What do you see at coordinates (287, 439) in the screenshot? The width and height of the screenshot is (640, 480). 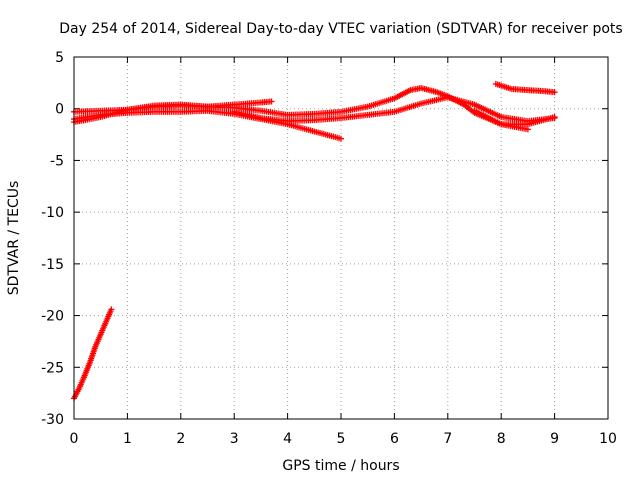 I see `x-tick-label: 4` at bounding box center [287, 439].